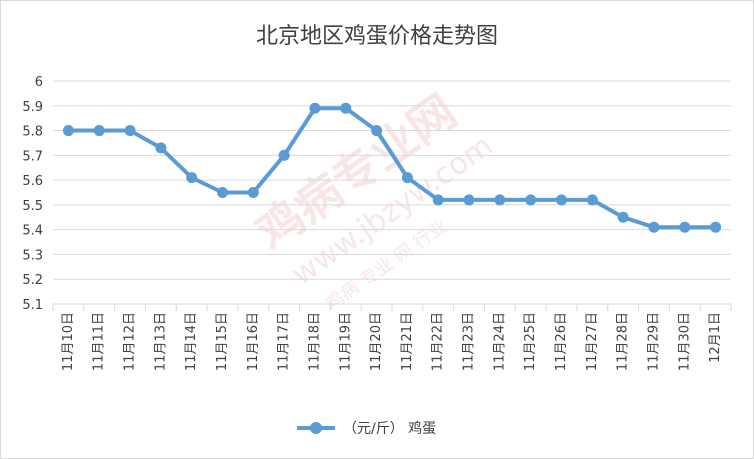 The height and width of the screenshot is (459, 754). Describe the element at coordinates (284, 341) in the screenshot. I see `x-tick-label: 11月17日` at that location.